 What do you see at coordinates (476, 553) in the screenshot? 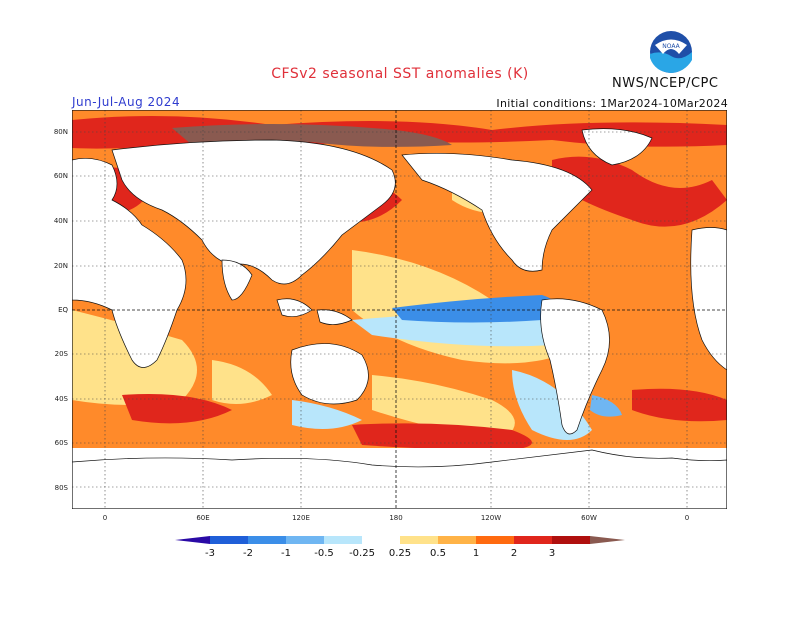
I see `colorbar-tick-label: 1` at bounding box center [476, 553].